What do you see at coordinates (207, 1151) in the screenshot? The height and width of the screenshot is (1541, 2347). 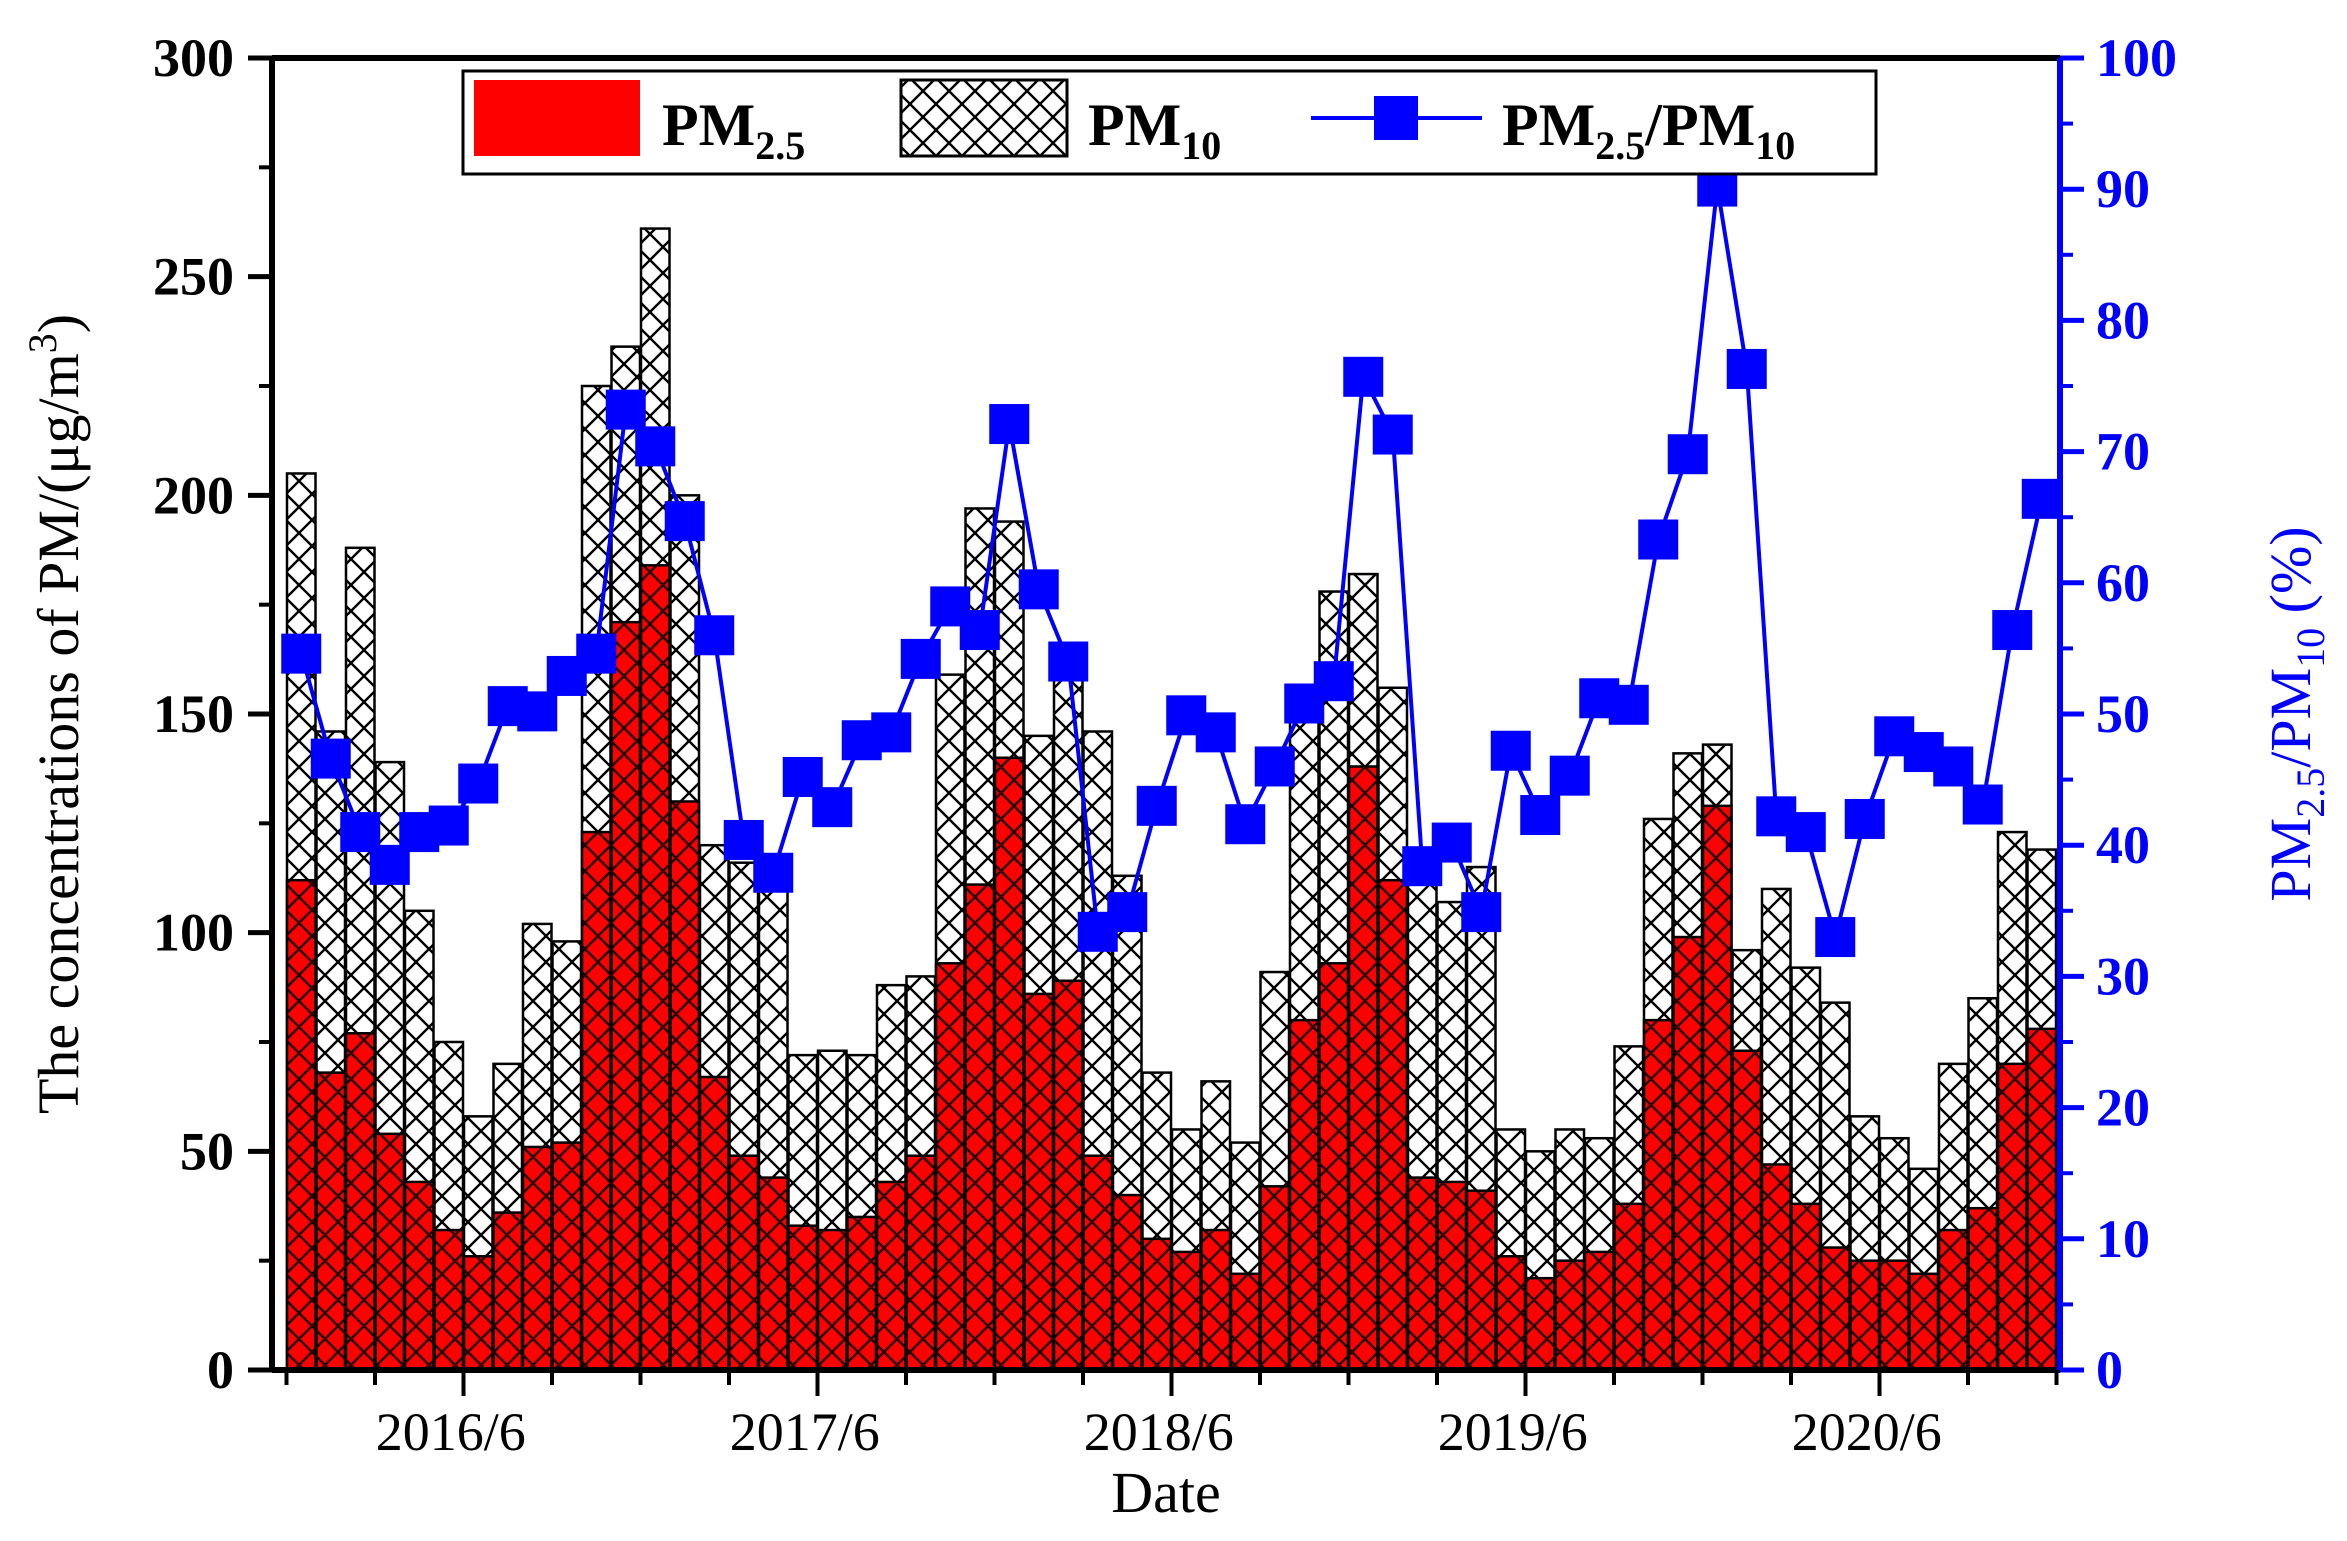 I see `left-tick-label: 50` at bounding box center [207, 1151].